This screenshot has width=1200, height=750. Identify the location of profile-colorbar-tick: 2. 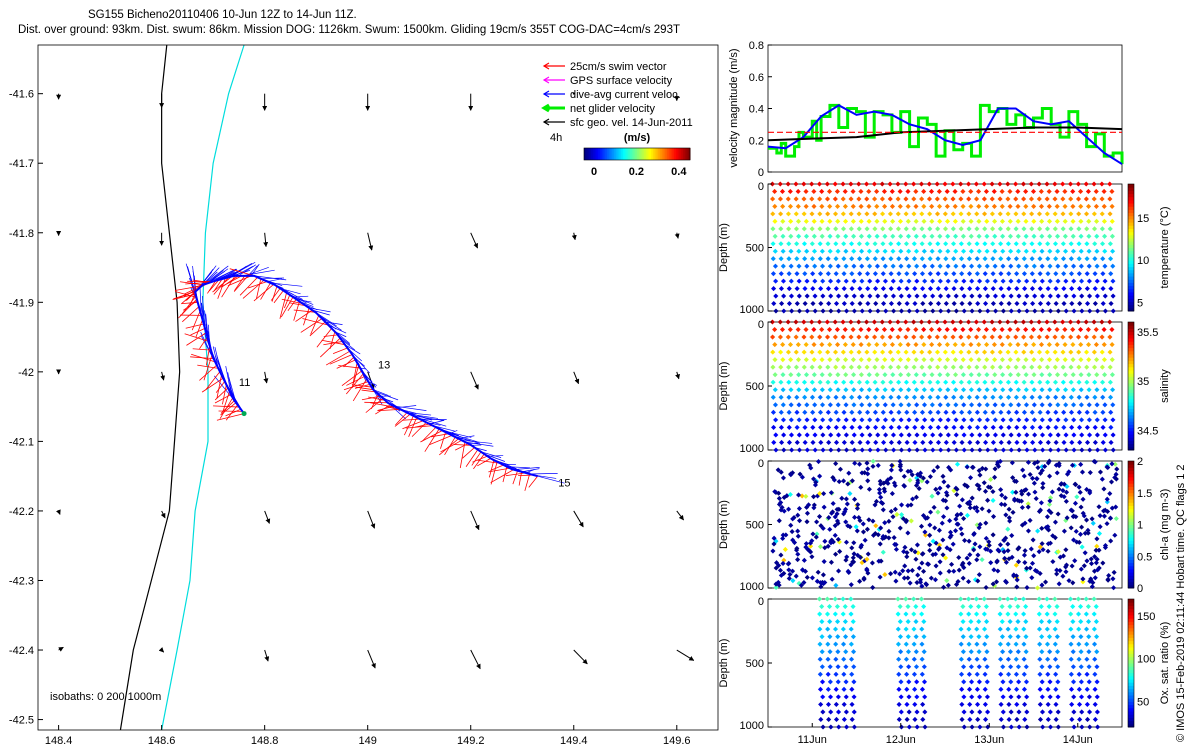
(1140, 462).